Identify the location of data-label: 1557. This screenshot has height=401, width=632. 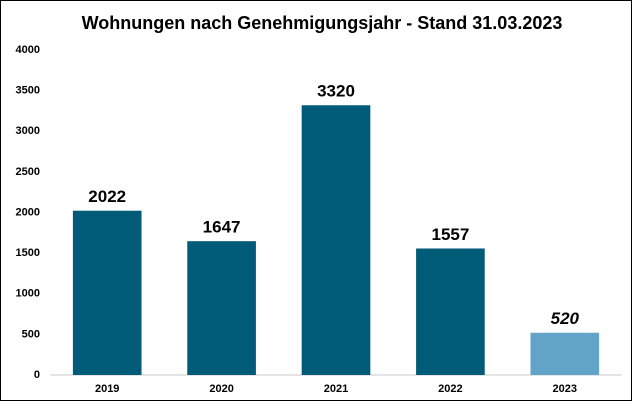
(450, 234).